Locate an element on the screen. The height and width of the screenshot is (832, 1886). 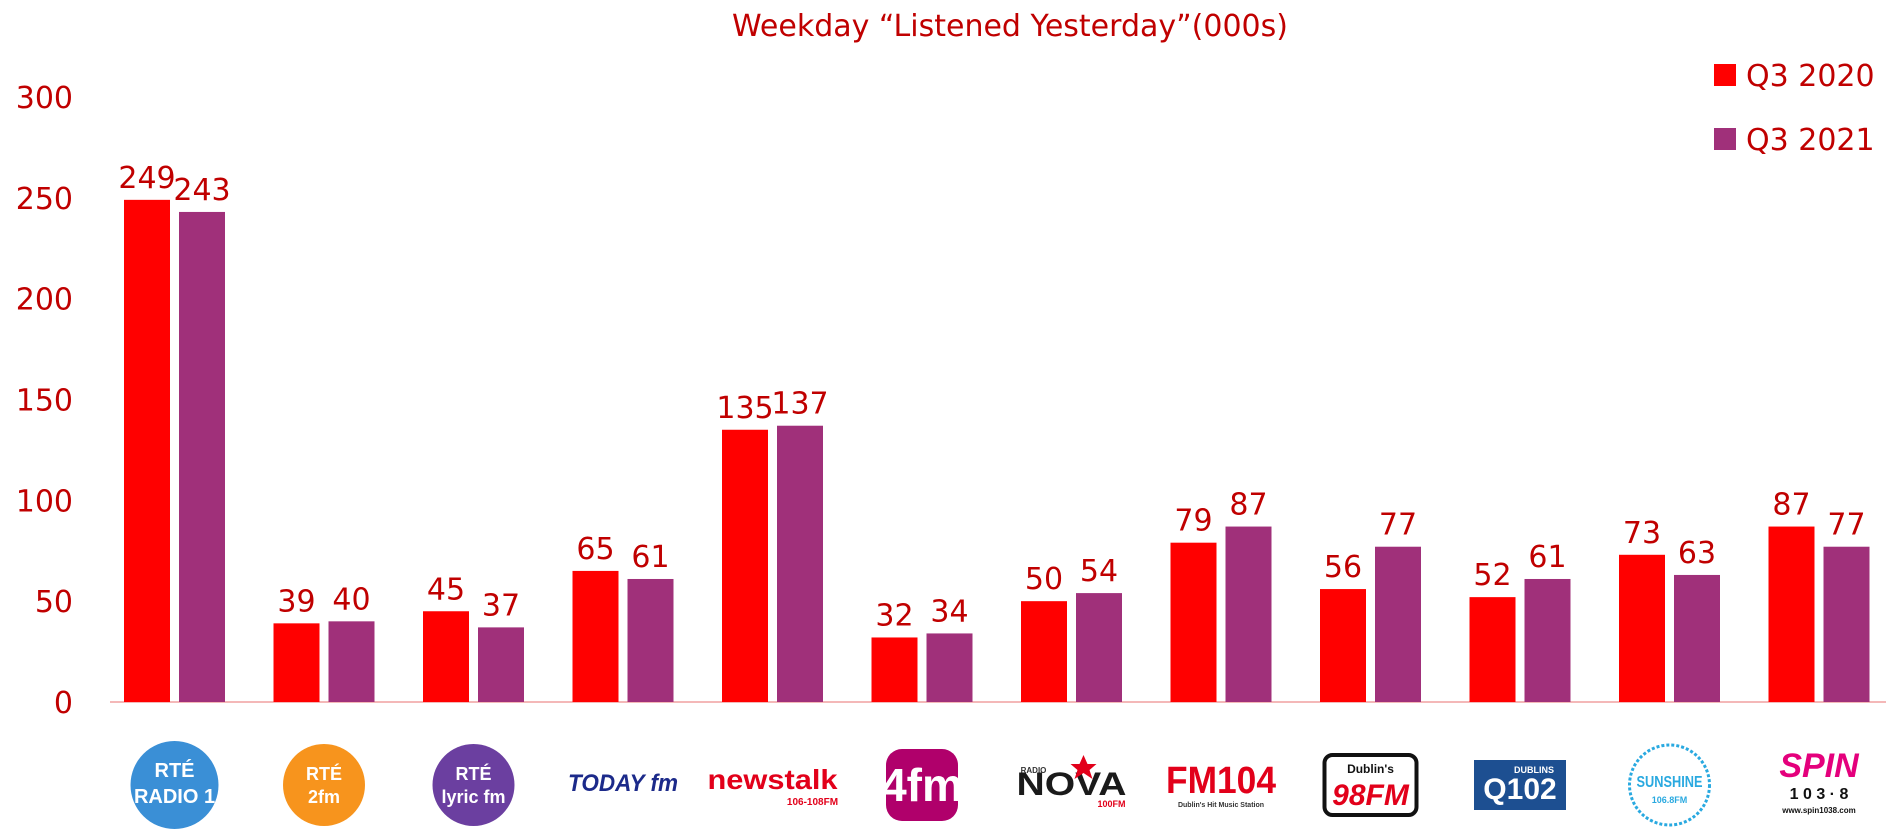
data-label: 54 is located at coordinates (1099, 571).